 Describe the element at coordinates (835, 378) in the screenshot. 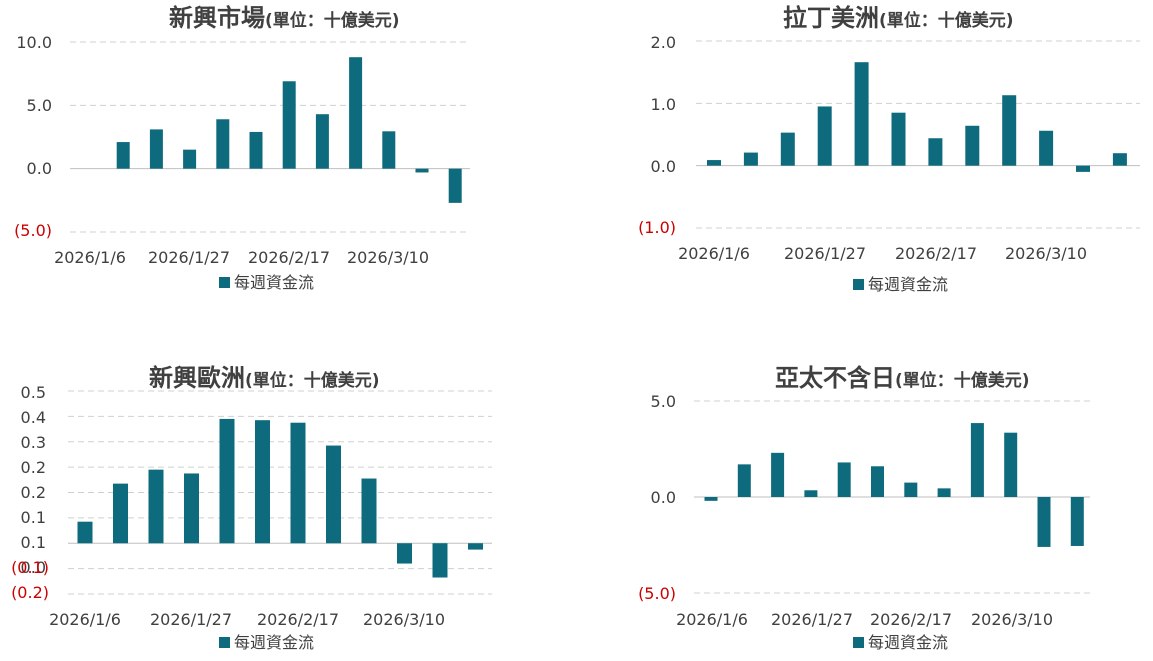

I see `chart-title: 亞太不含日` at that location.